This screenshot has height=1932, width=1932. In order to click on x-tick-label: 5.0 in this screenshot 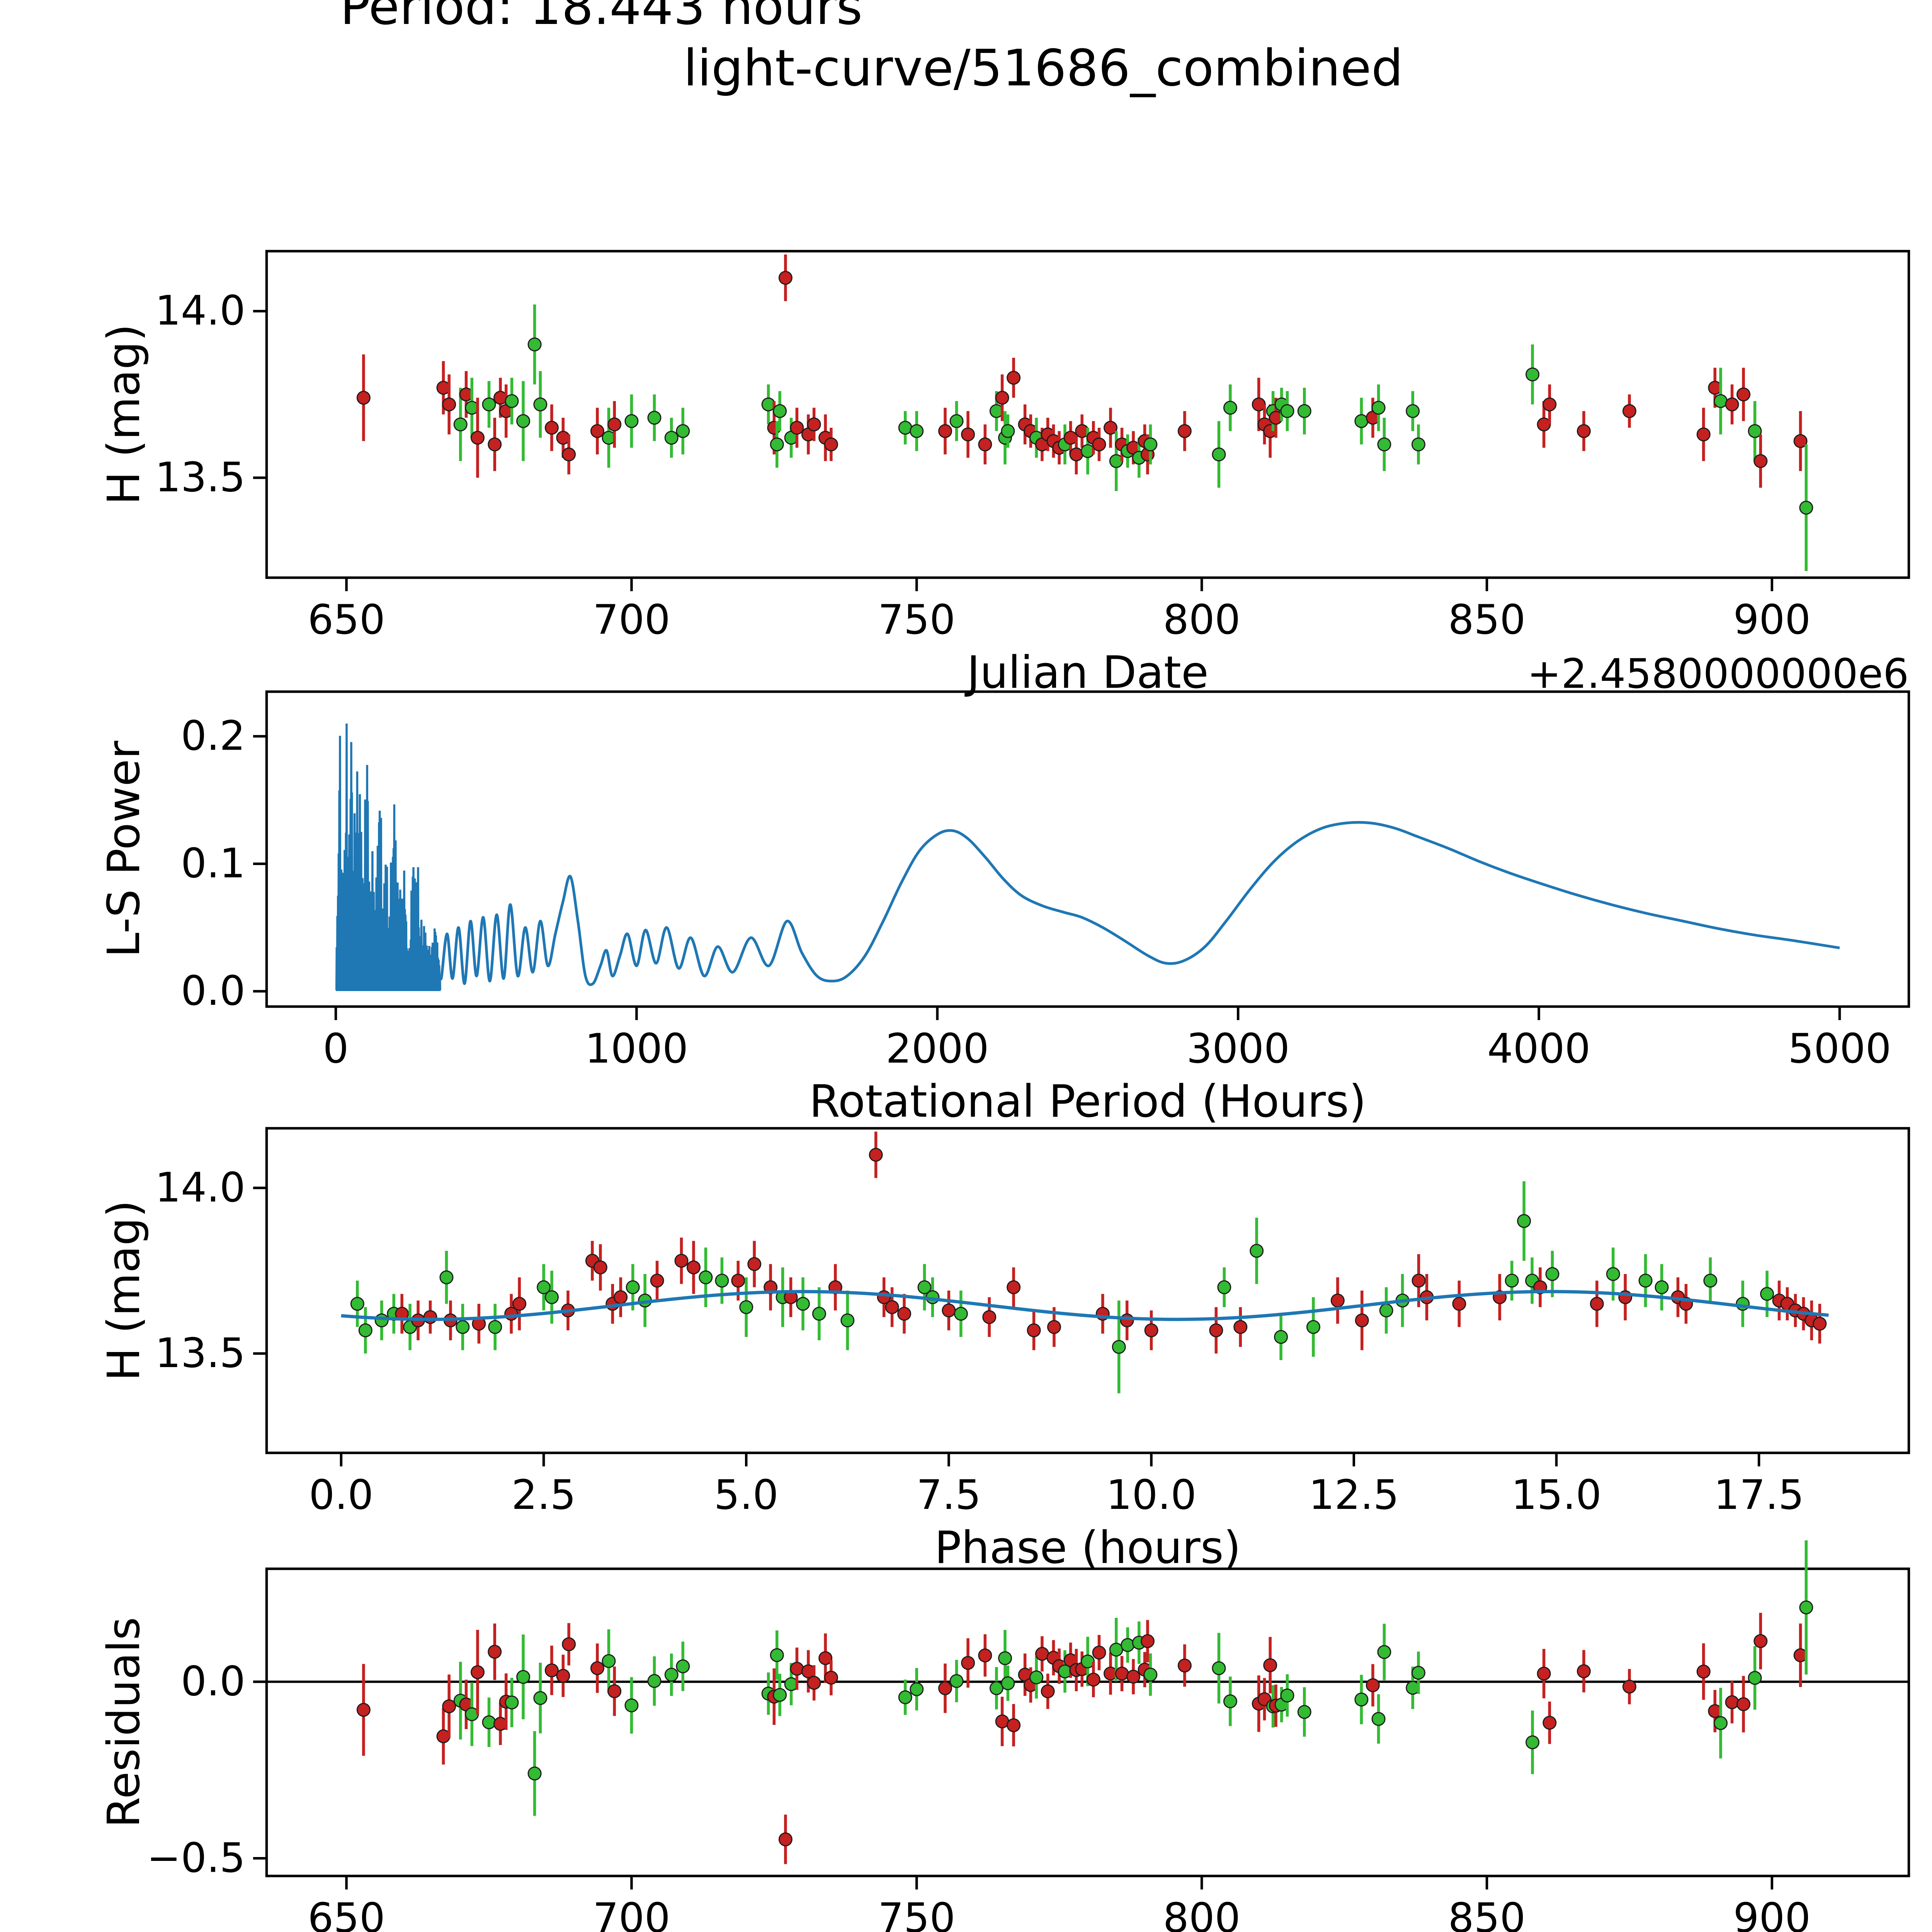, I will do `click(747, 1495)`.